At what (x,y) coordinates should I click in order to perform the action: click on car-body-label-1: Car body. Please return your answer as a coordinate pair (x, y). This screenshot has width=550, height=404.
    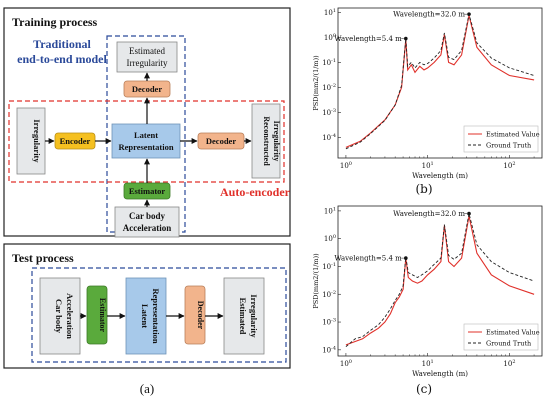
    Looking at the image, I should click on (147, 216).